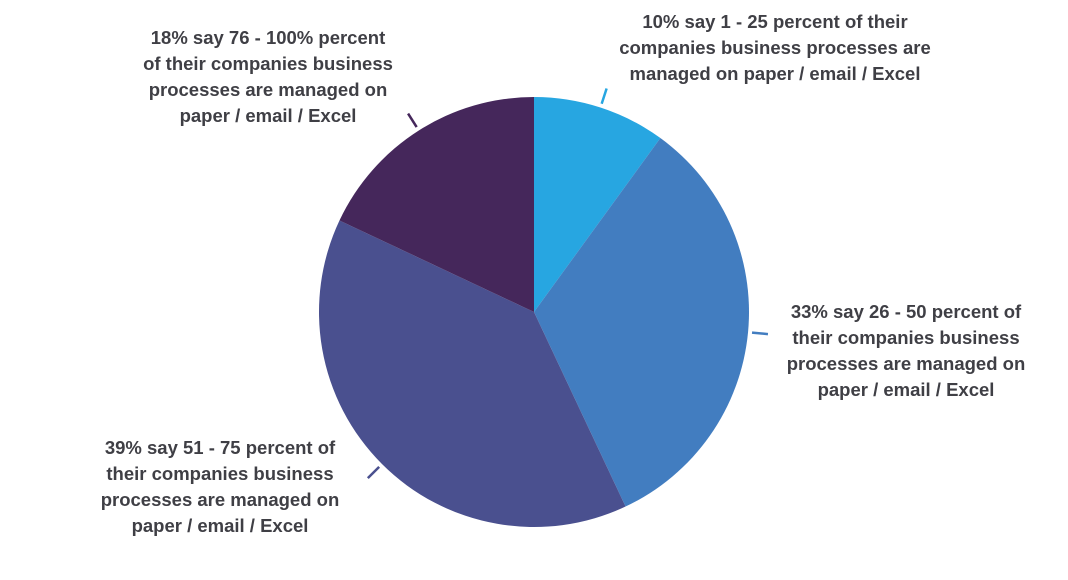 The width and height of the screenshot is (1068, 580). What do you see at coordinates (905, 337) in the screenshot?
I see `data-label-2-line-2: their companies business` at bounding box center [905, 337].